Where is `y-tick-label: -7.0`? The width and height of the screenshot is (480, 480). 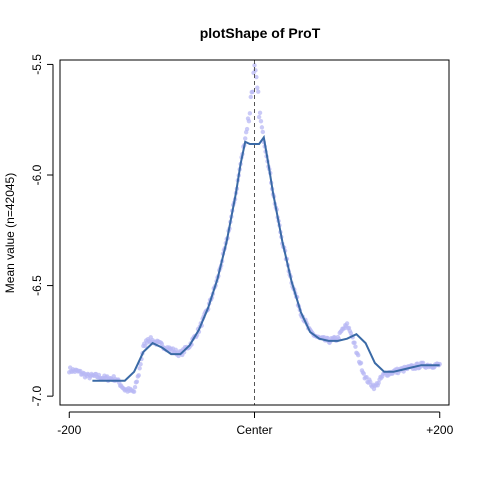
y-tick-label: -7.0 is located at coordinates (37, 395).